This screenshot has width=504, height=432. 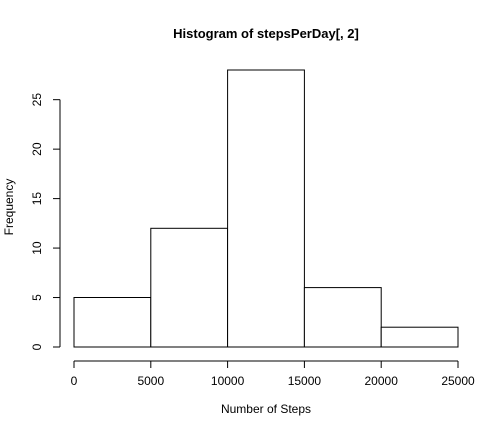 I want to click on x-axis-label: Number of Steps, so click(x=266, y=409).